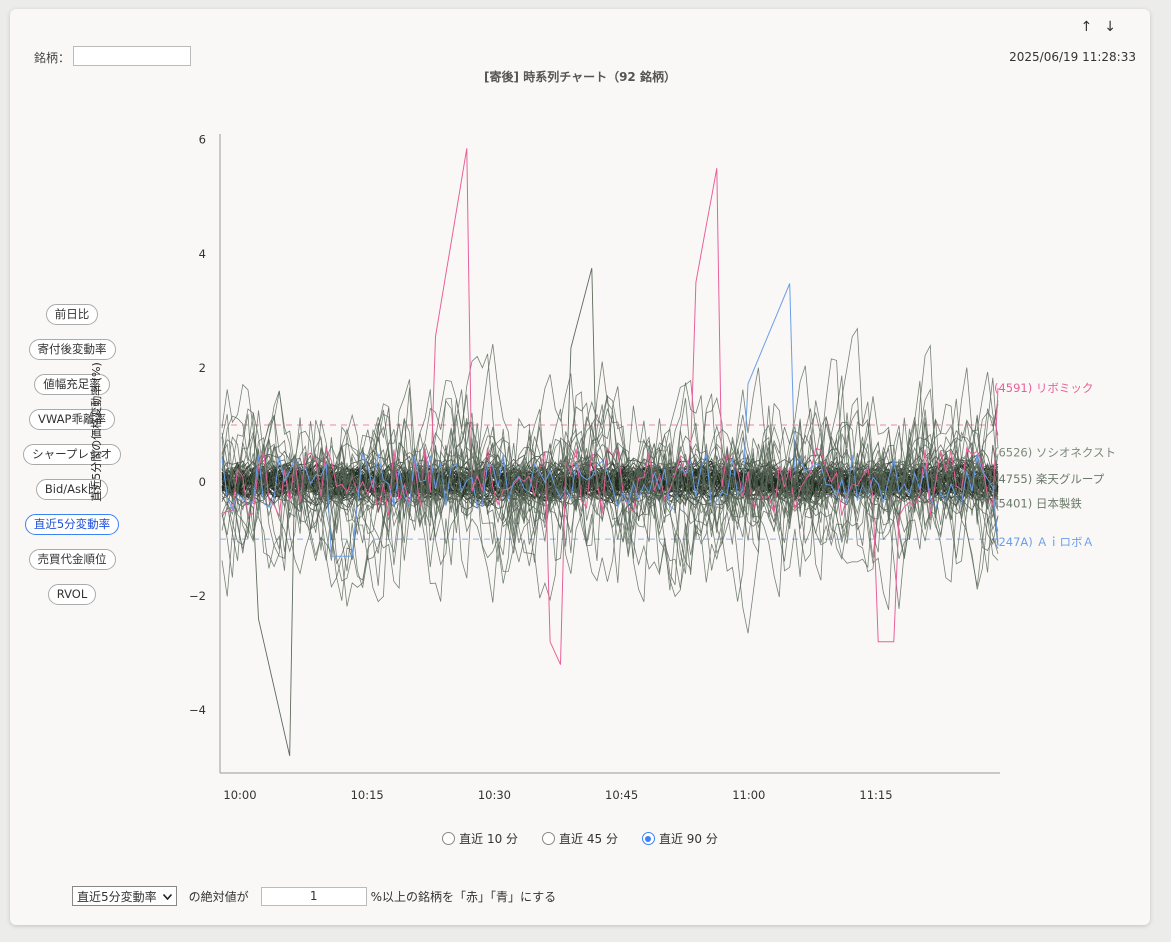 The height and width of the screenshot is (942, 1171). I want to click on metric-button: 値幅充足率, so click(72, 384).